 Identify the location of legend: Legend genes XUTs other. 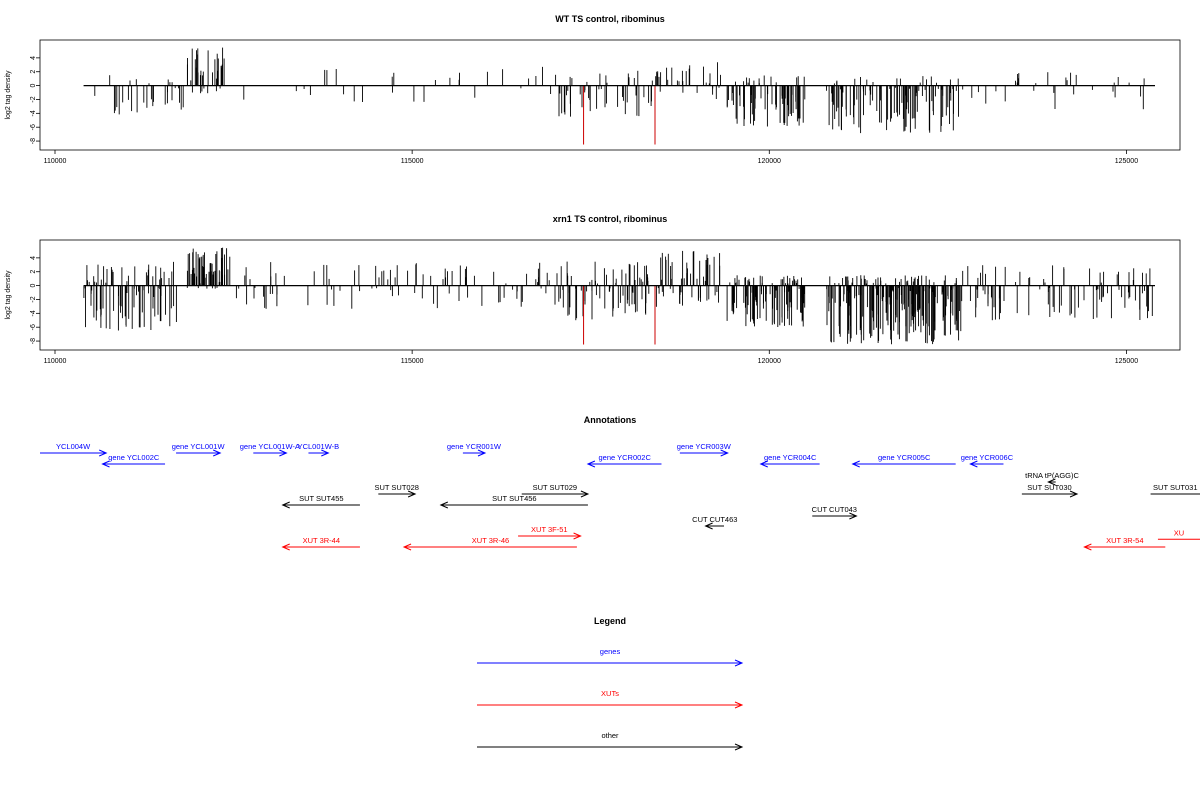
(610, 683).